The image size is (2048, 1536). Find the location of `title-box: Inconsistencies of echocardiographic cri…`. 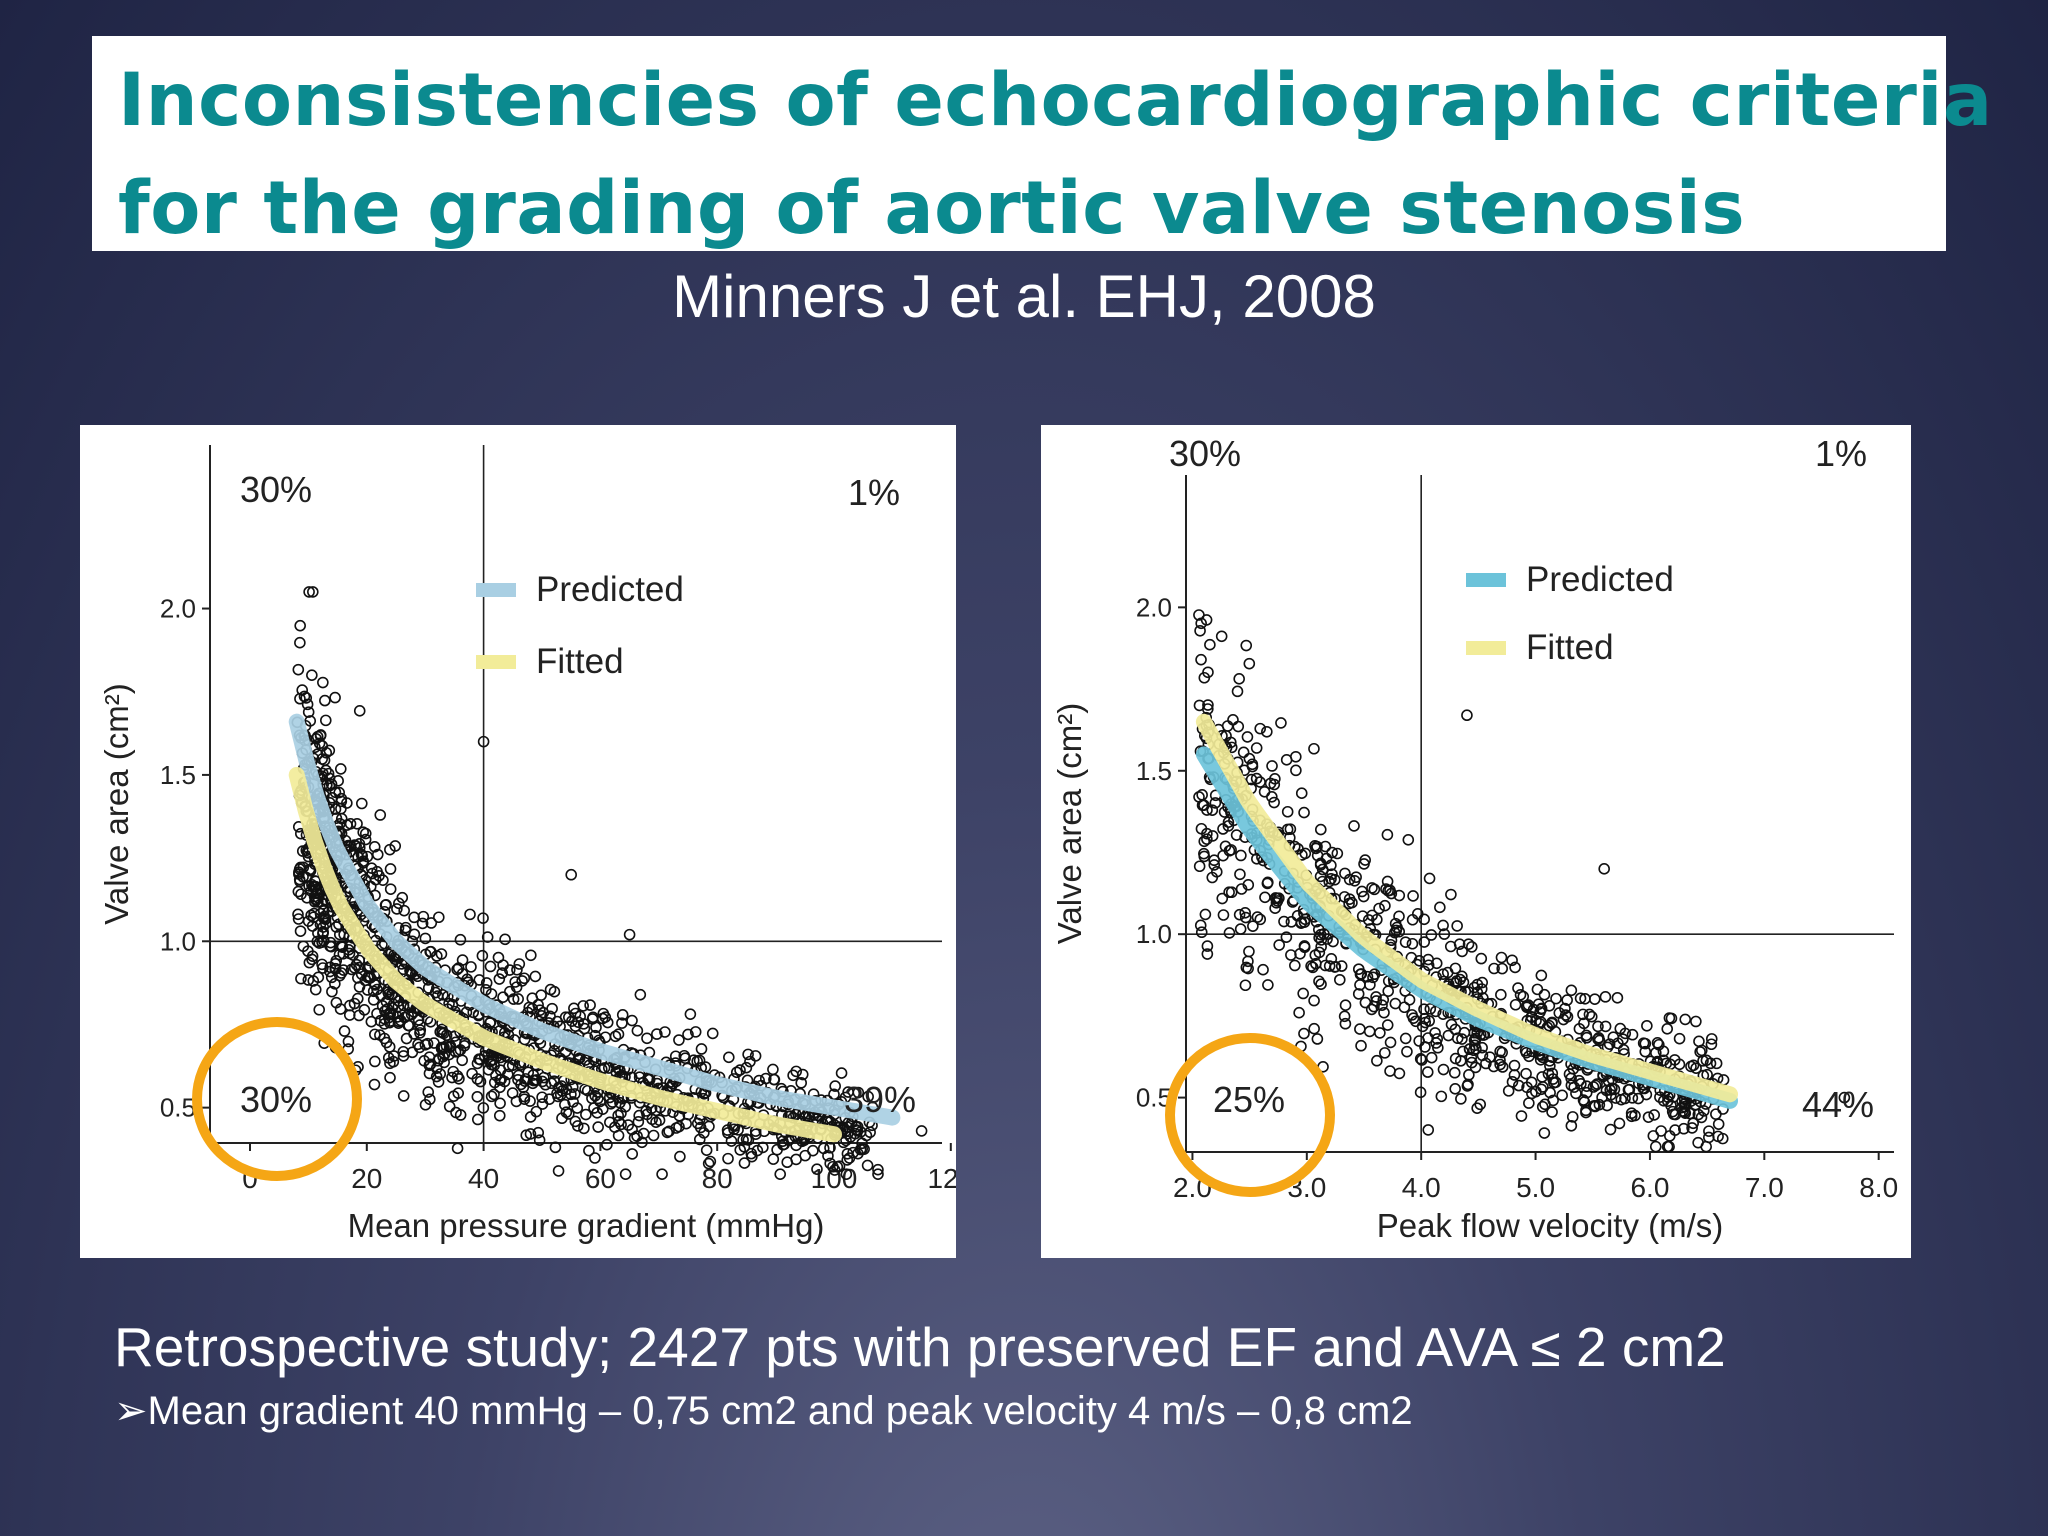

title-box: Inconsistencies of echocardiographic cri… is located at coordinates (1042, 143).